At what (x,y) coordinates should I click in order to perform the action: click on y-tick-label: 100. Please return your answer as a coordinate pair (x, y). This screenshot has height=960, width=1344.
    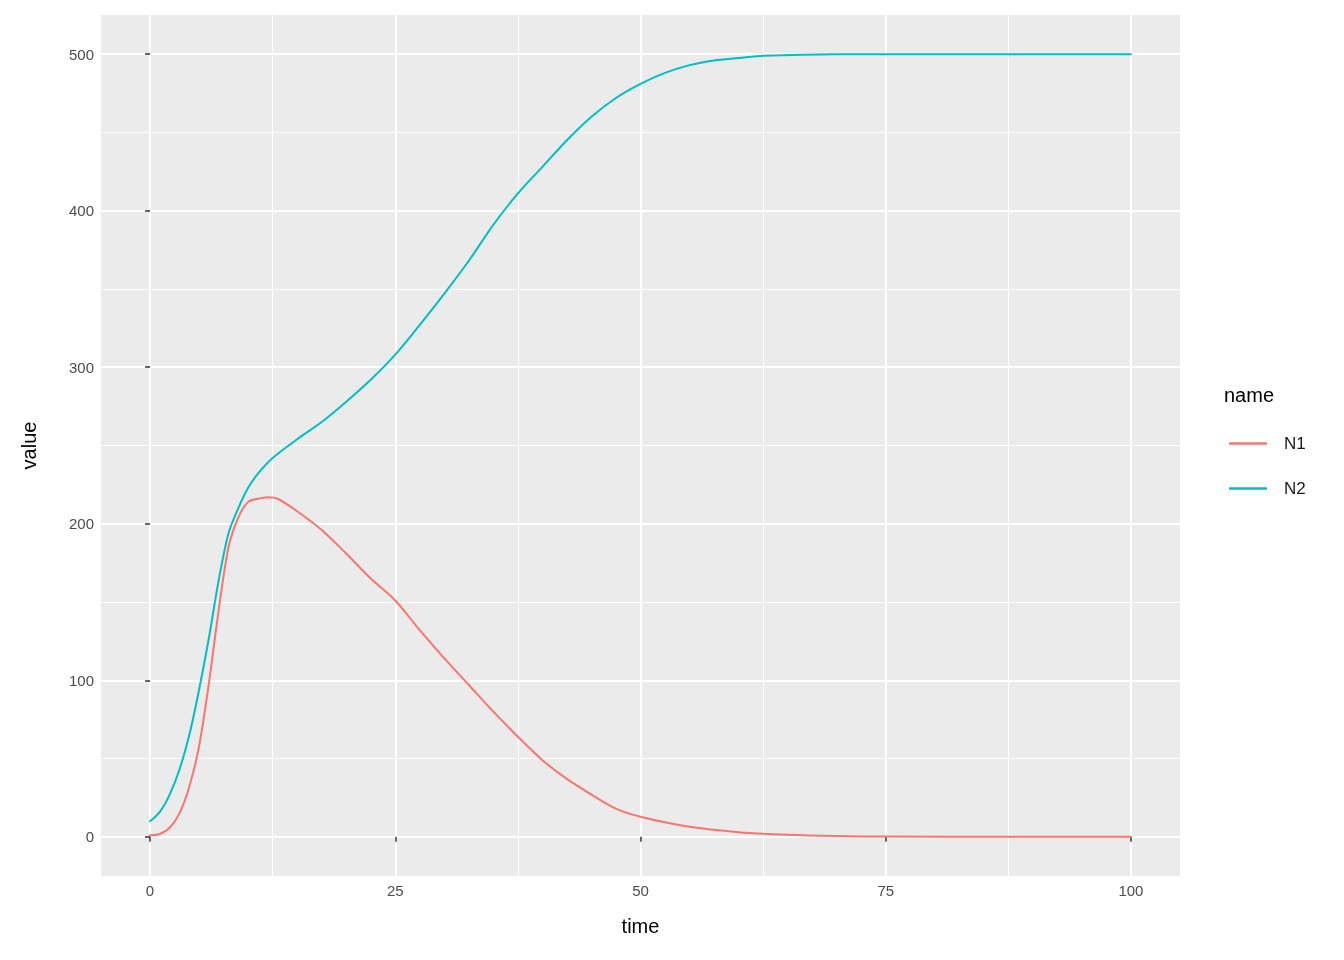
    Looking at the image, I should click on (81, 680).